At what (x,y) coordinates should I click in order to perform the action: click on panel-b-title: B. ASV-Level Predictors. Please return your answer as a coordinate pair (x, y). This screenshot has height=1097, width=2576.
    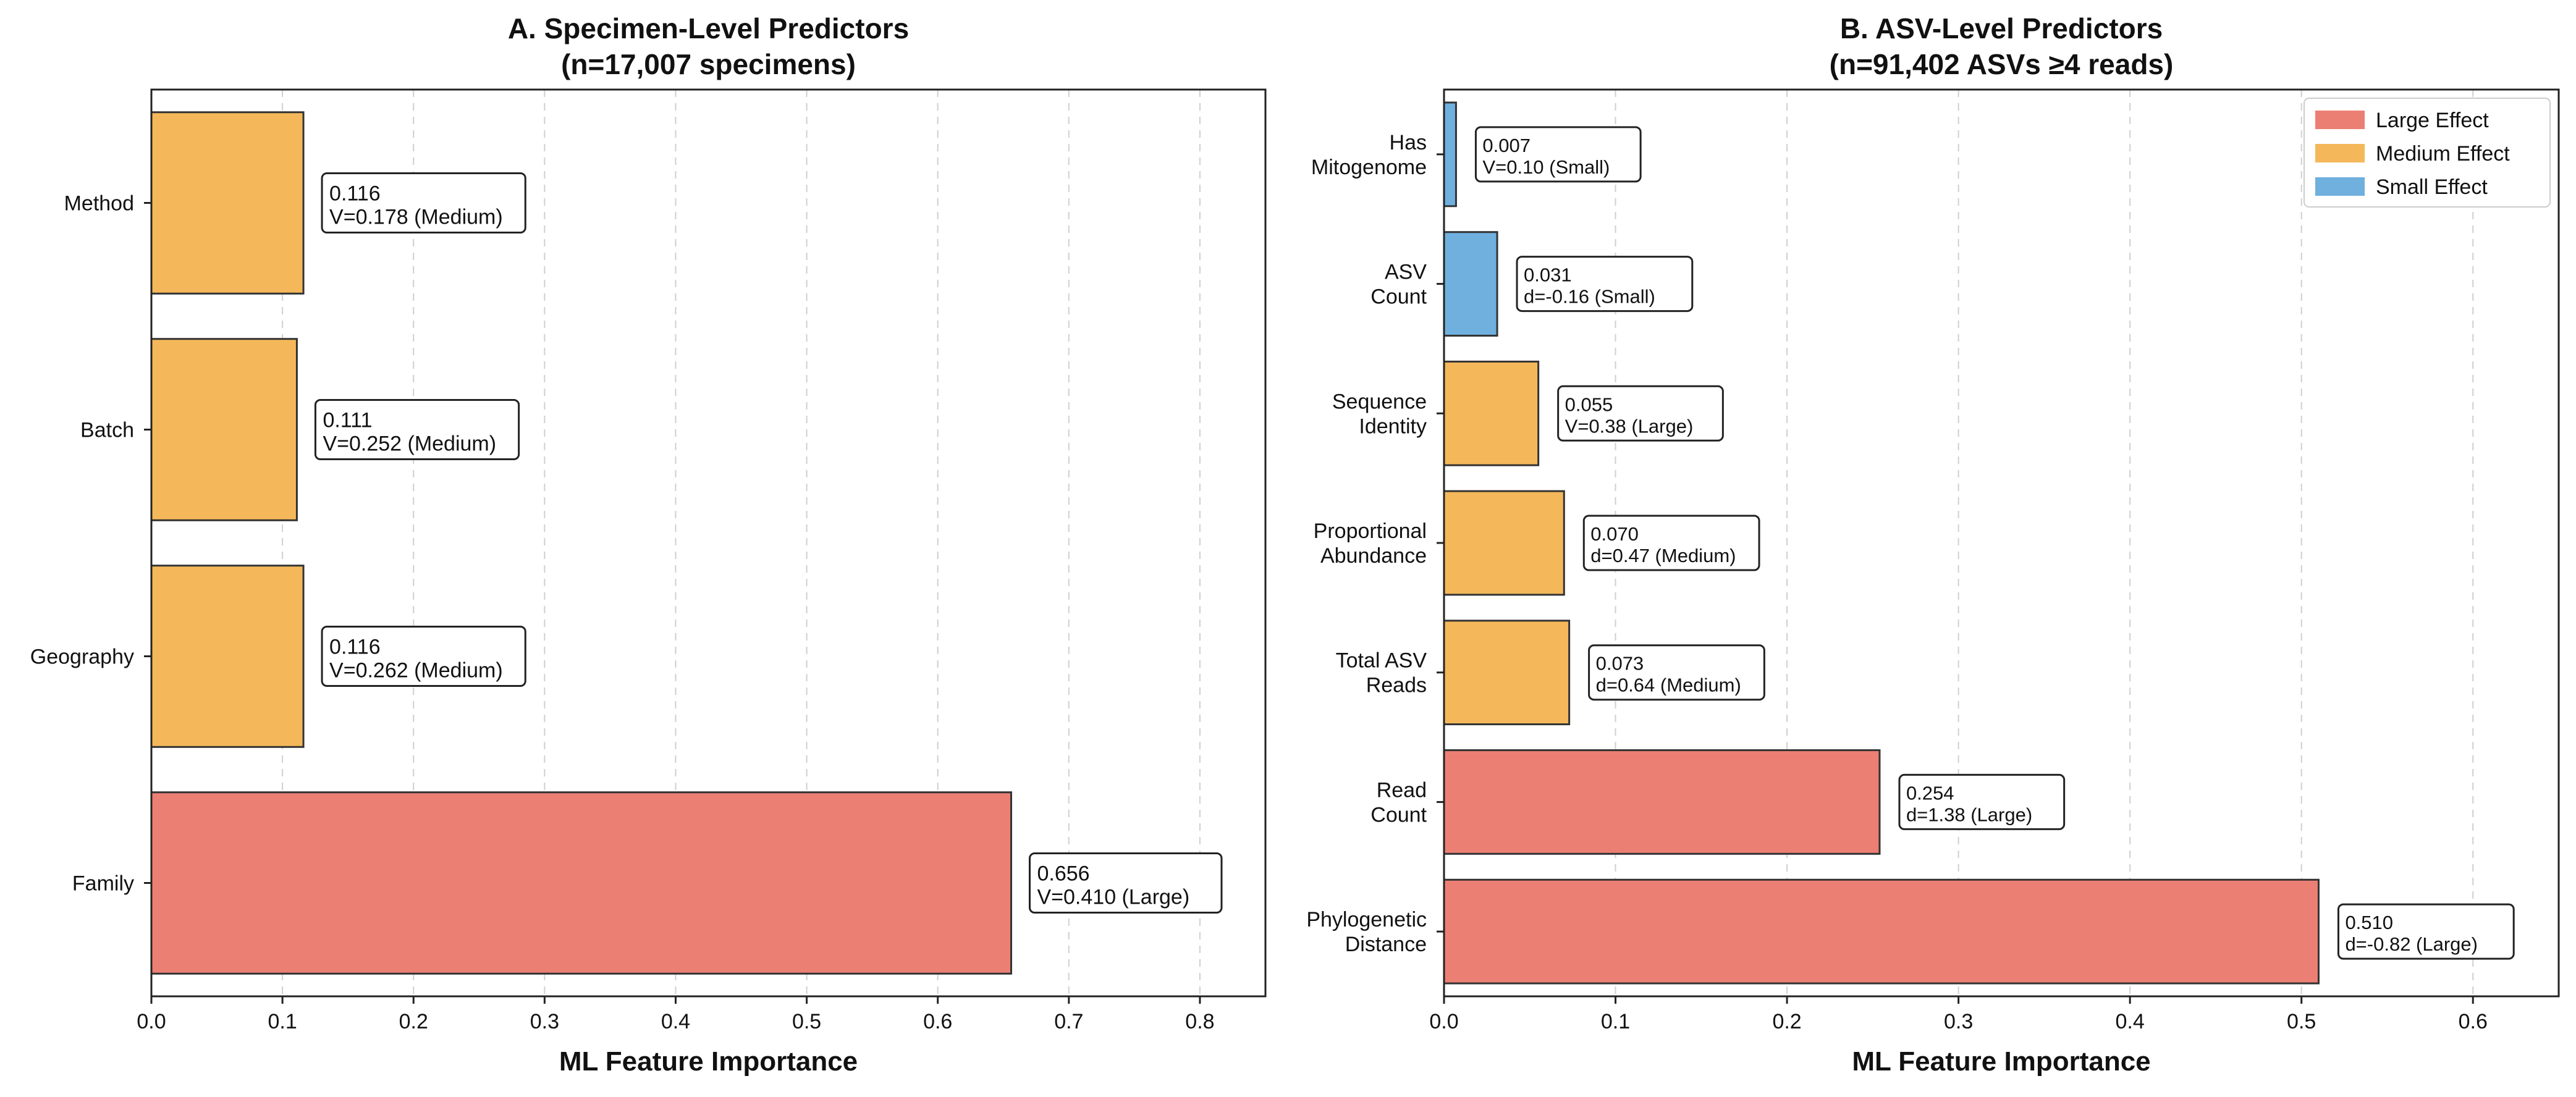
    Looking at the image, I should click on (2001, 28).